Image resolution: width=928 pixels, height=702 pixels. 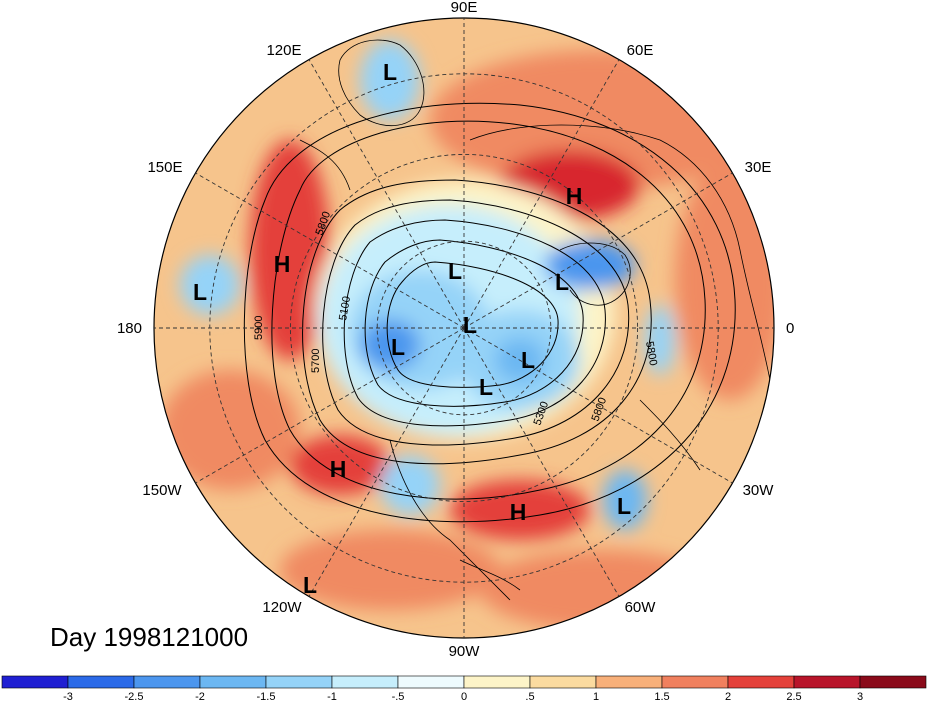 I want to click on lon-label-90w: 90W, so click(x=465, y=651).